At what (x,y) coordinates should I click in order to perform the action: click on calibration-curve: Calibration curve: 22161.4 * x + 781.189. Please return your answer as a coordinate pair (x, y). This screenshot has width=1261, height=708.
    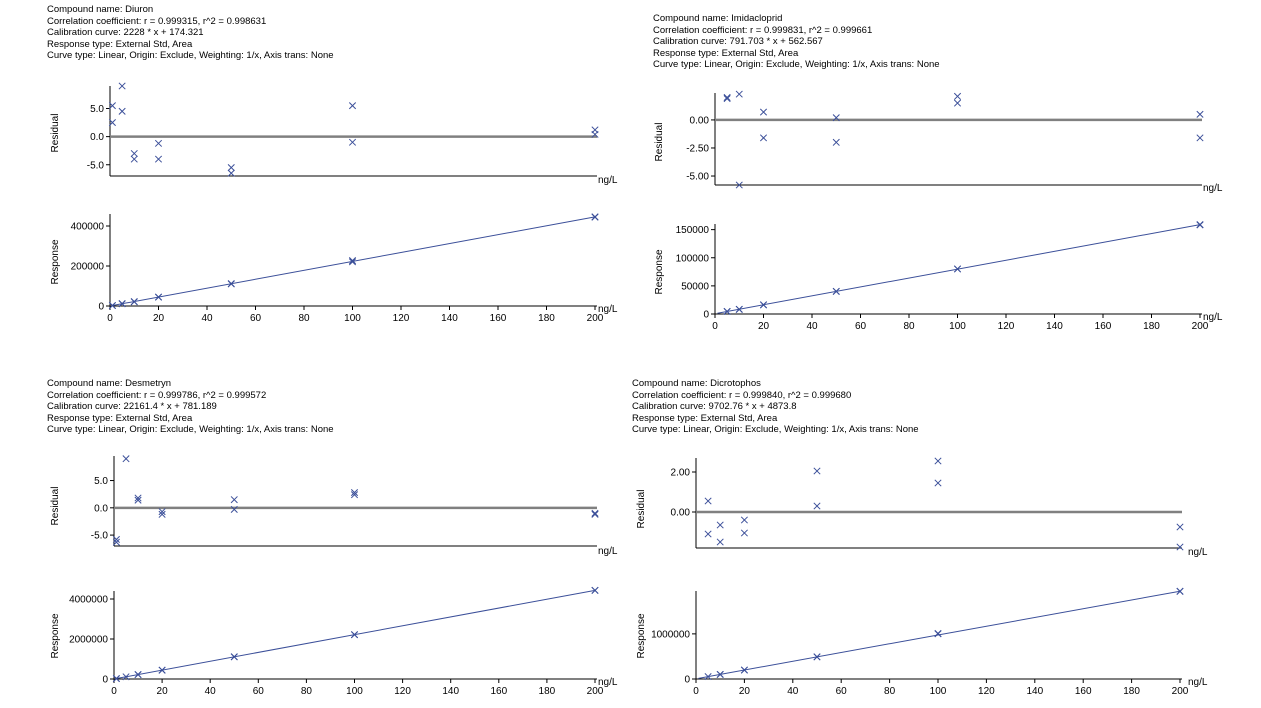
    Looking at the image, I should click on (132, 407).